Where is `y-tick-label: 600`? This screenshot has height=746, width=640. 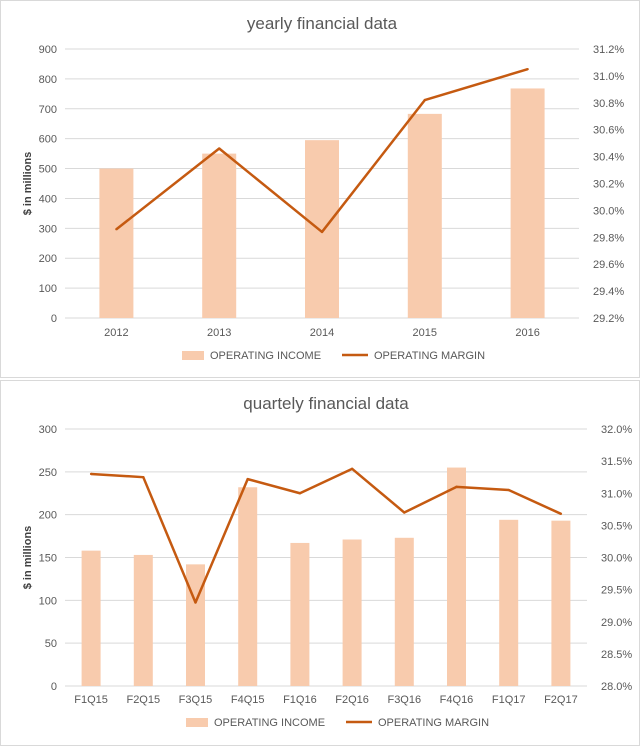
y-tick-label: 600 is located at coordinates (48, 140).